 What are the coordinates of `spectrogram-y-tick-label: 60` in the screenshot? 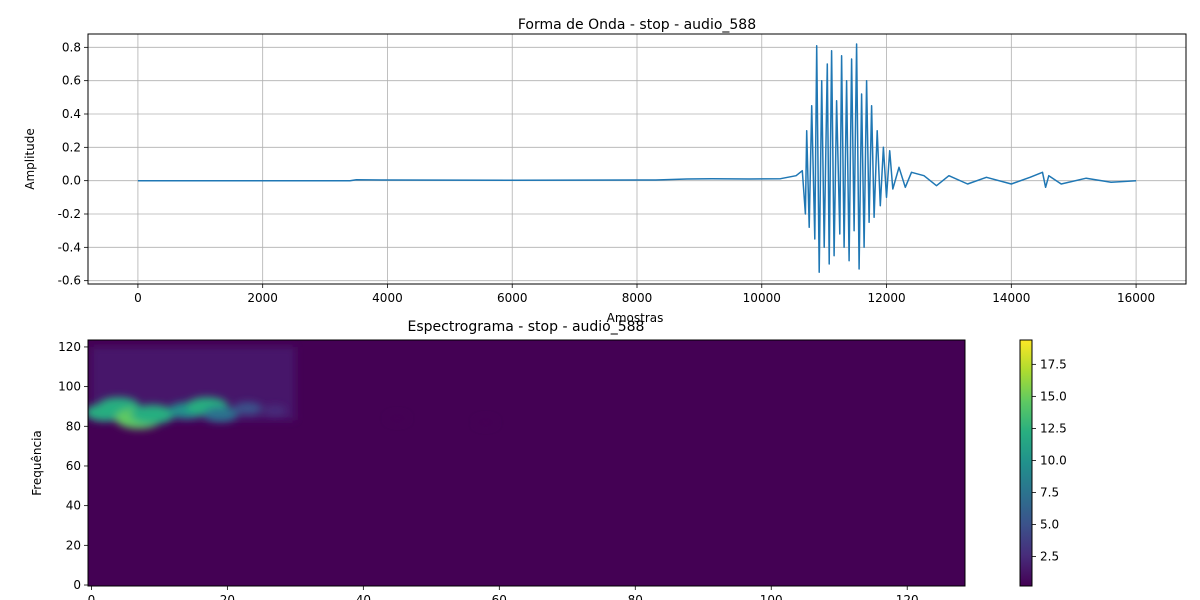 It's located at (73, 466).